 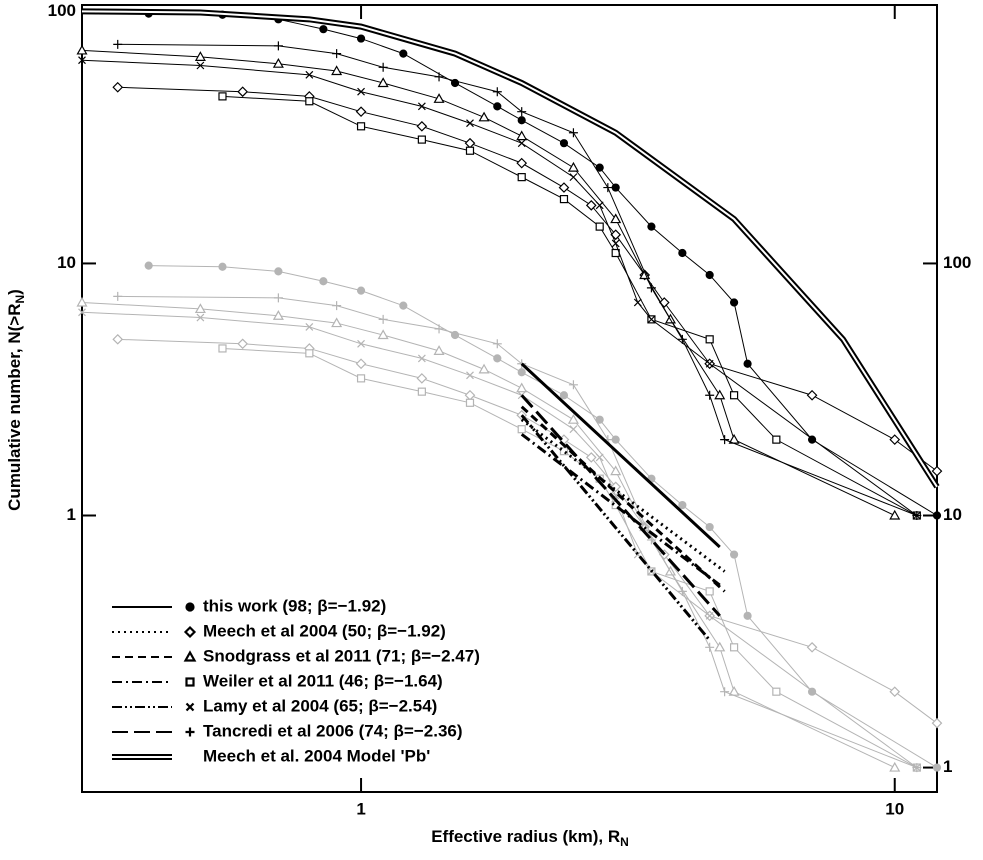 What do you see at coordinates (294, 605) in the screenshot?
I see `legend-label: this work (98; β=−1.92)` at bounding box center [294, 605].